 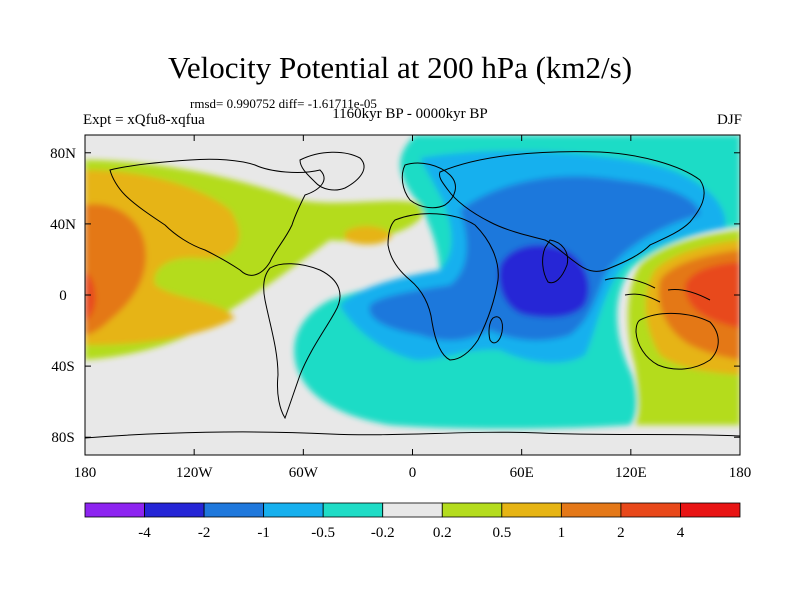 What do you see at coordinates (63, 296) in the screenshot?
I see `y-tick-label: 0` at bounding box center [63, 296].